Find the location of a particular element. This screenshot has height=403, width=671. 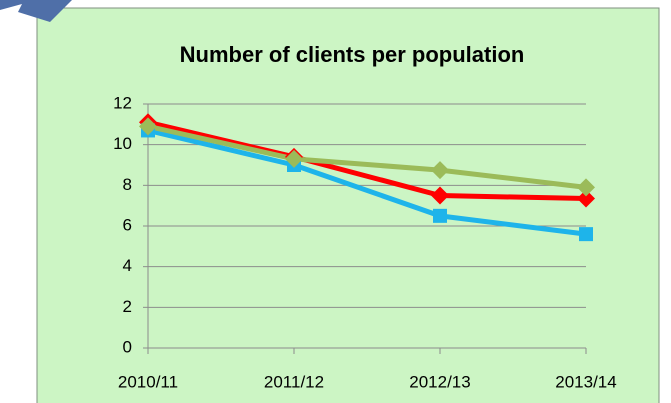

arrow-decoration is located at coordinates (36, 11).